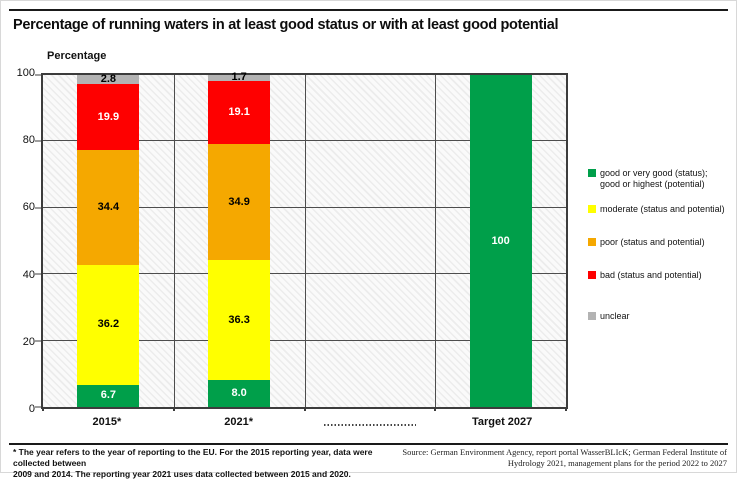 Image resolution: width=737 pixels, height=480 pixels. I want to click on value-label: 36.3, so click(239, 319).